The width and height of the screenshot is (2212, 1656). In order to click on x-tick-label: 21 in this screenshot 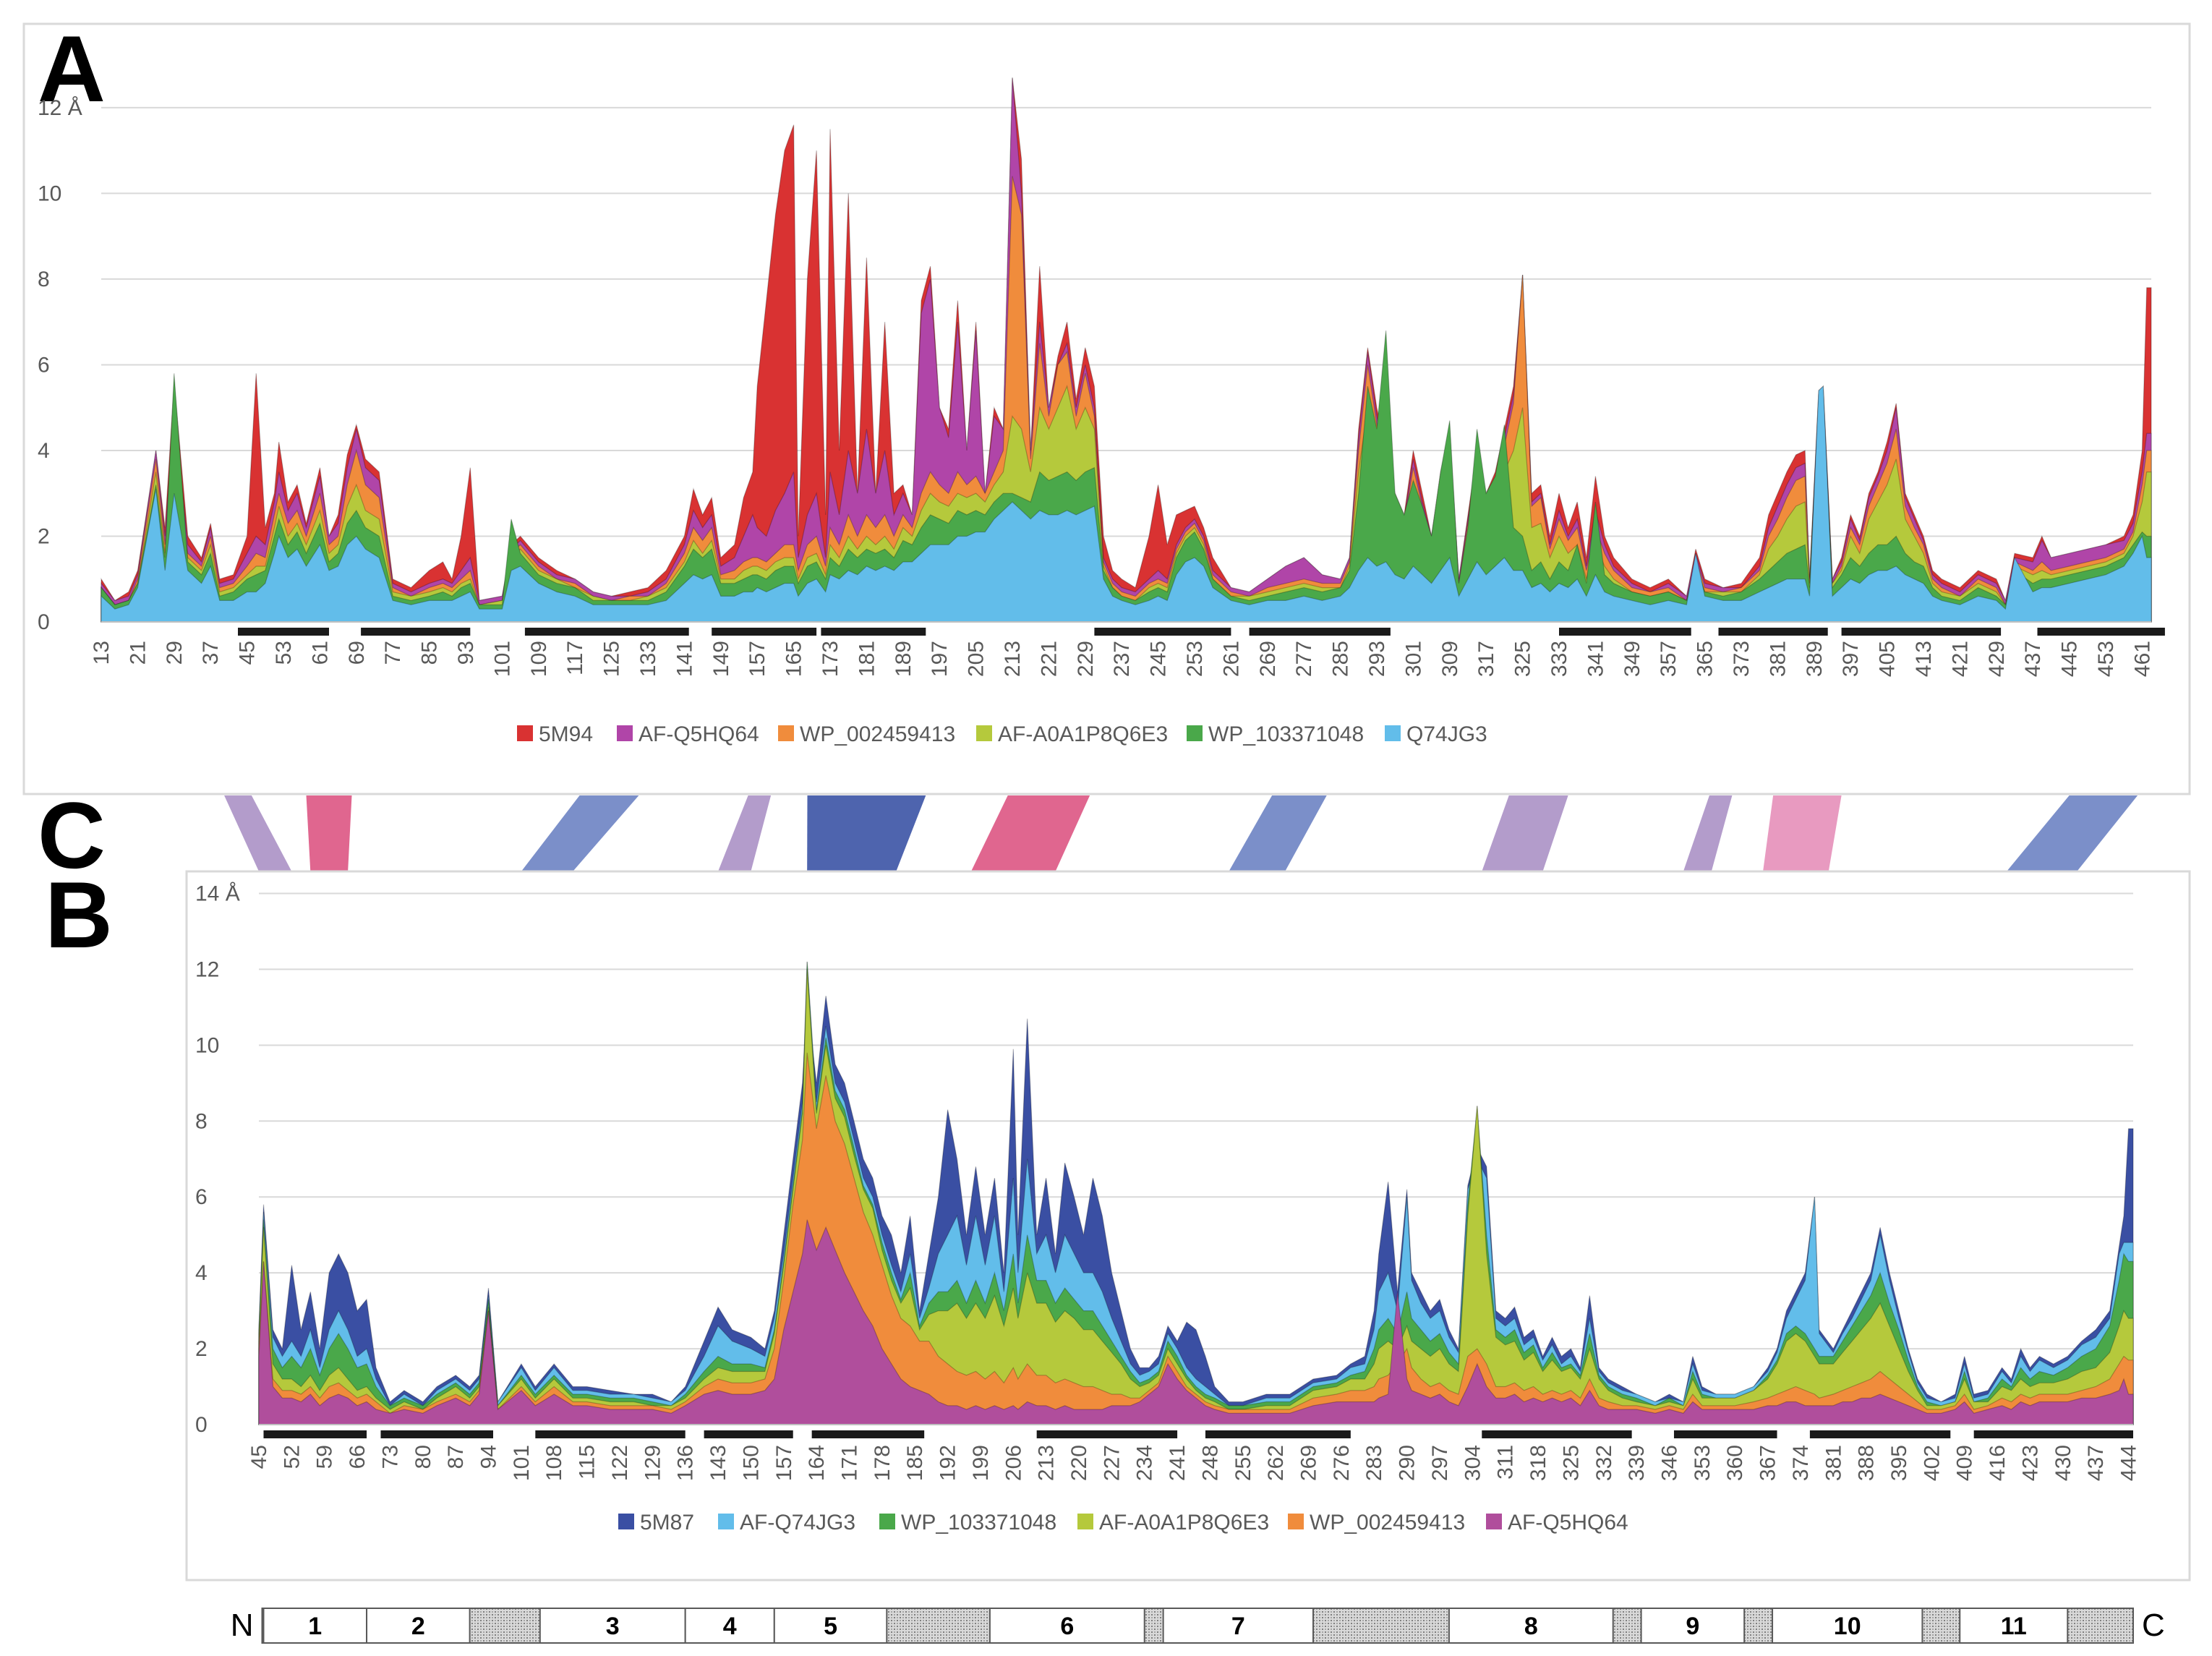, I will do `click(138, 653)`.